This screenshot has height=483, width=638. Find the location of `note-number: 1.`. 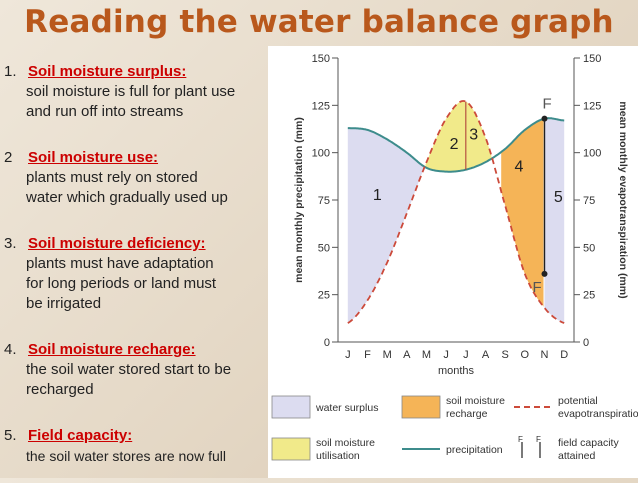

note-number: 1. is located at coordinates (10, 71).